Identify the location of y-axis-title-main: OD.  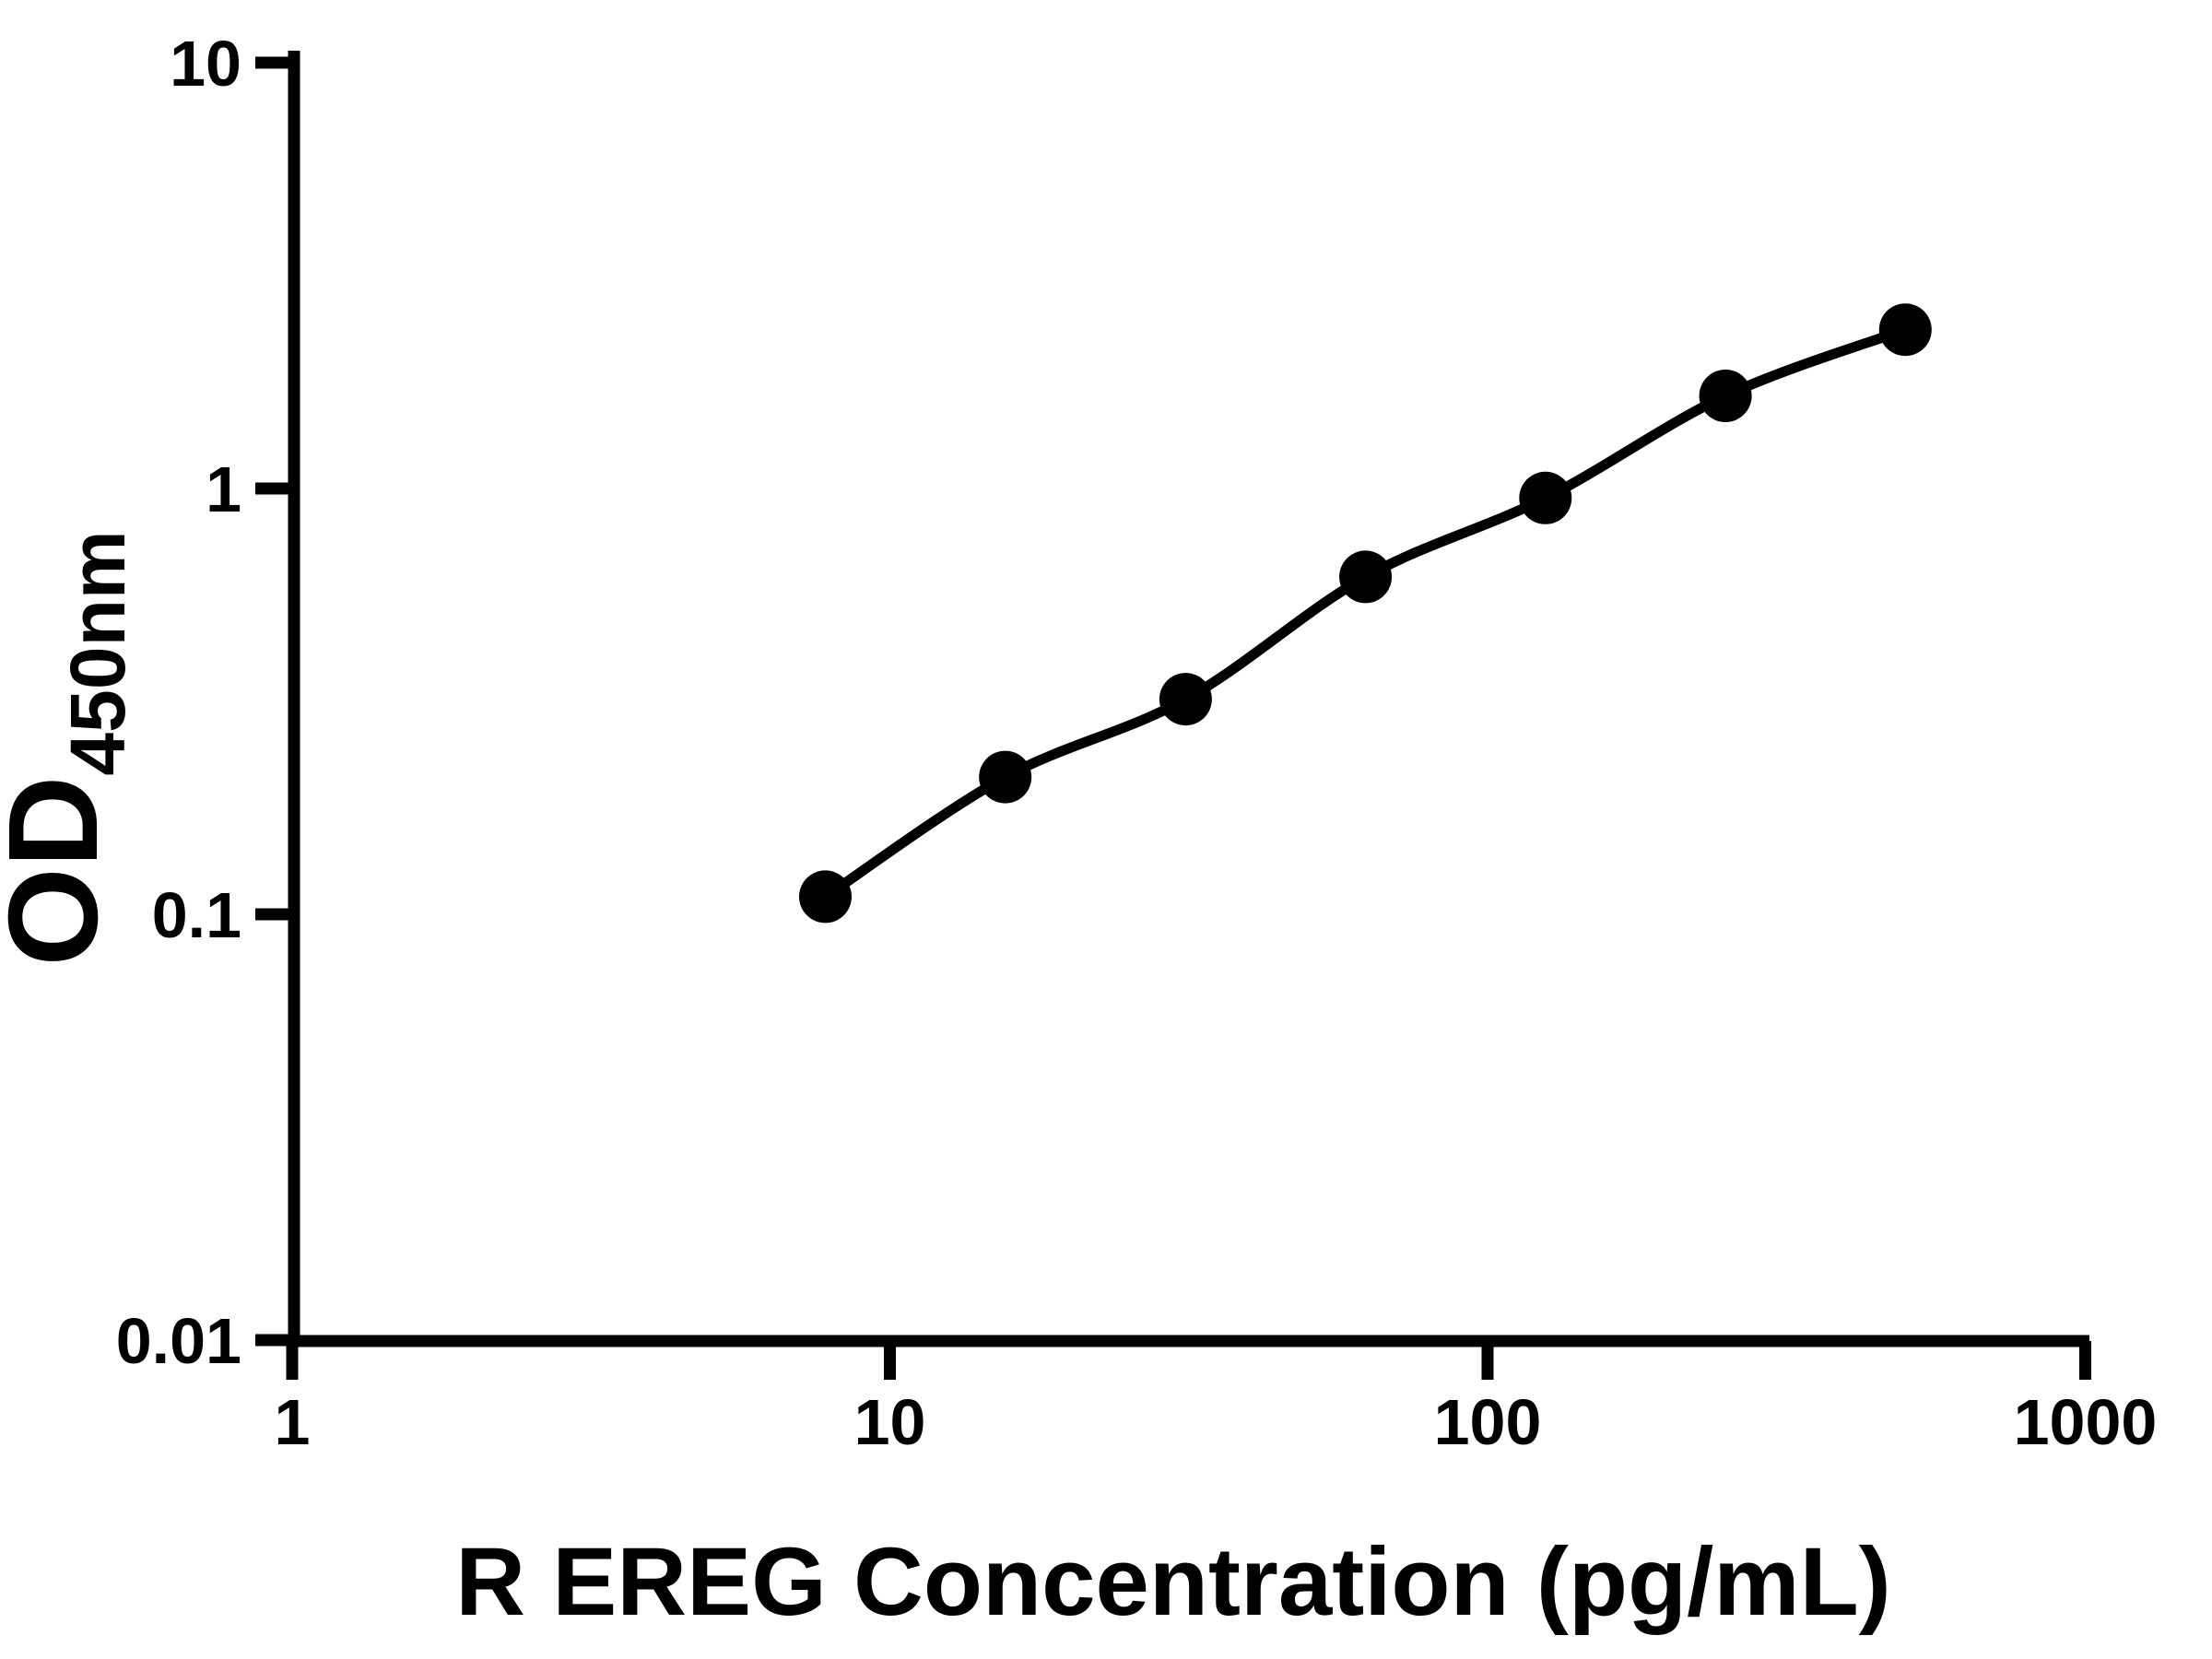
(62, 871).